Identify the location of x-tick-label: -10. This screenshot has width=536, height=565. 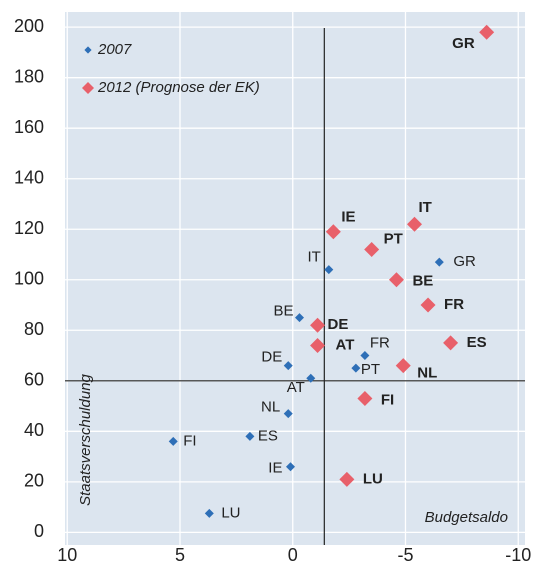
(518, 555).